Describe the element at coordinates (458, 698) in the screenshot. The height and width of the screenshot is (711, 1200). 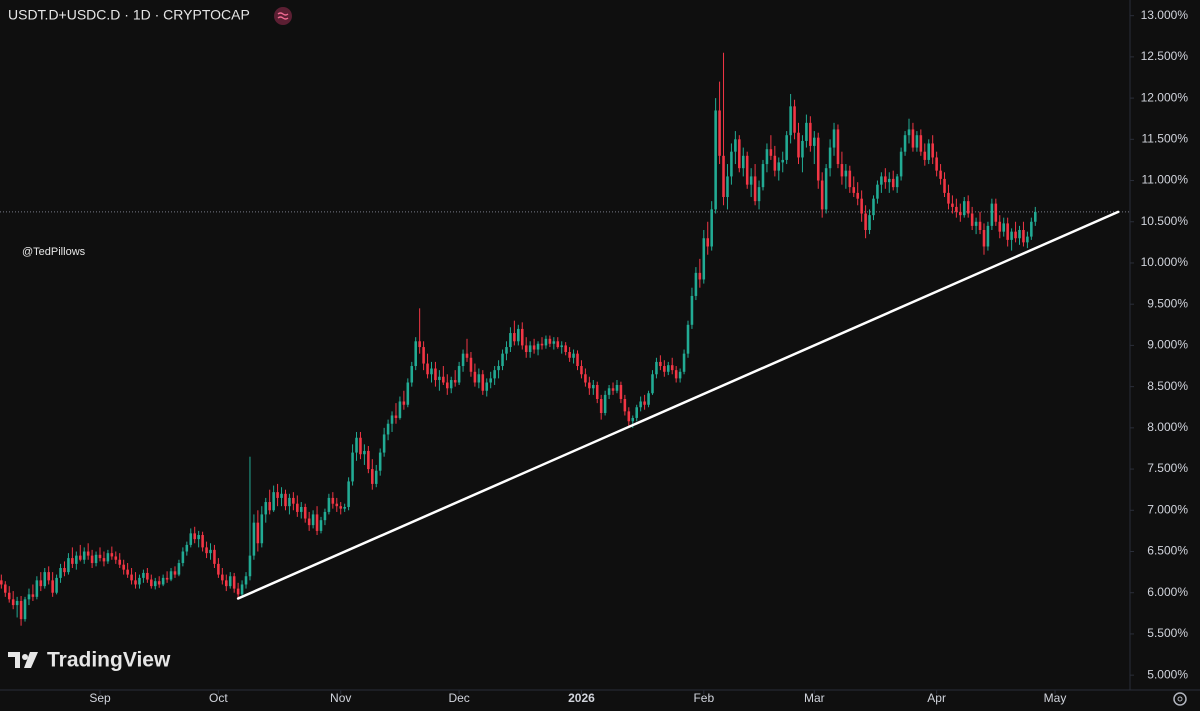
I see `x-tick-label: Dec` at that location.